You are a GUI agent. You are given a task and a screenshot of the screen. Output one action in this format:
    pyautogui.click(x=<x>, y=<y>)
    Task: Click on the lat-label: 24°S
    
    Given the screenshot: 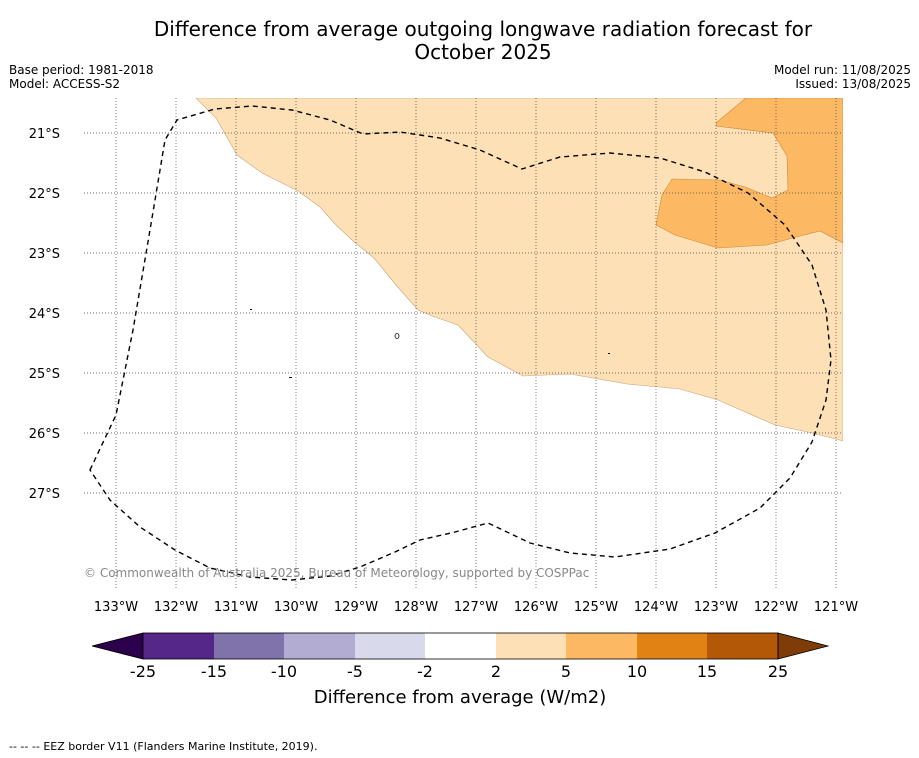 What is the action you would take?
    pyautogui.click(x=44, y=314)
    